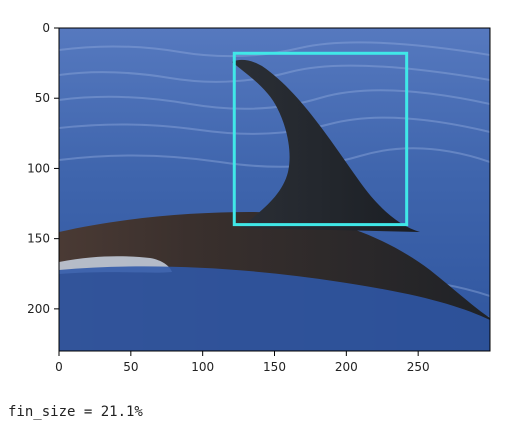 Image resolution: width=517 pixels, height=442 pixels. Describe the element at coordinates (38, 309) in the screenshot. I see `y-tick-label: 200` at that location.